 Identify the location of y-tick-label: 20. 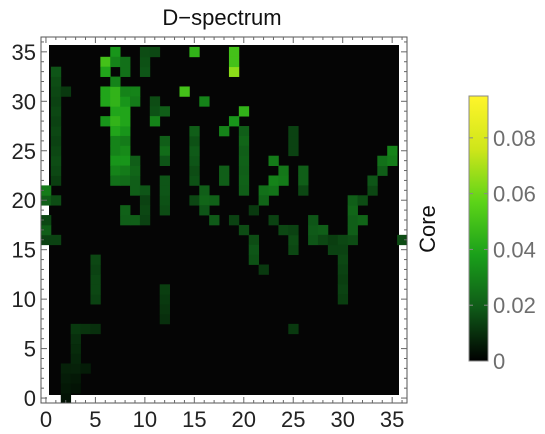
(24, 200).